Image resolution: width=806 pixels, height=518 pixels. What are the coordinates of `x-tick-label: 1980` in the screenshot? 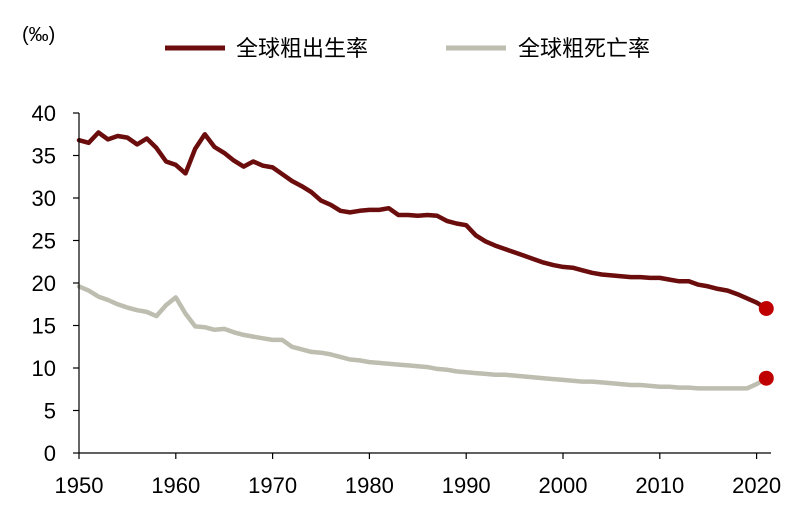 It's located at (369, 485).